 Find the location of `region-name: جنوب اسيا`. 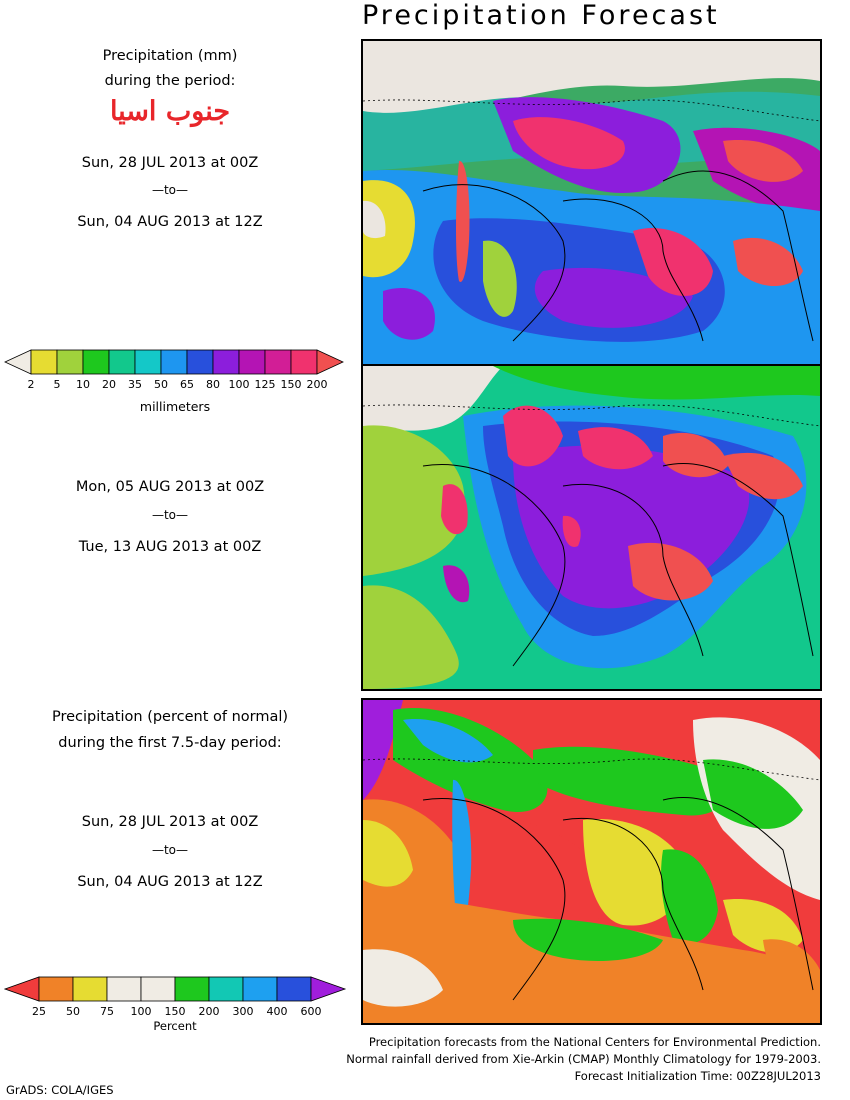

region-name: جنوب اسيا is located at coordinates (170, 111).